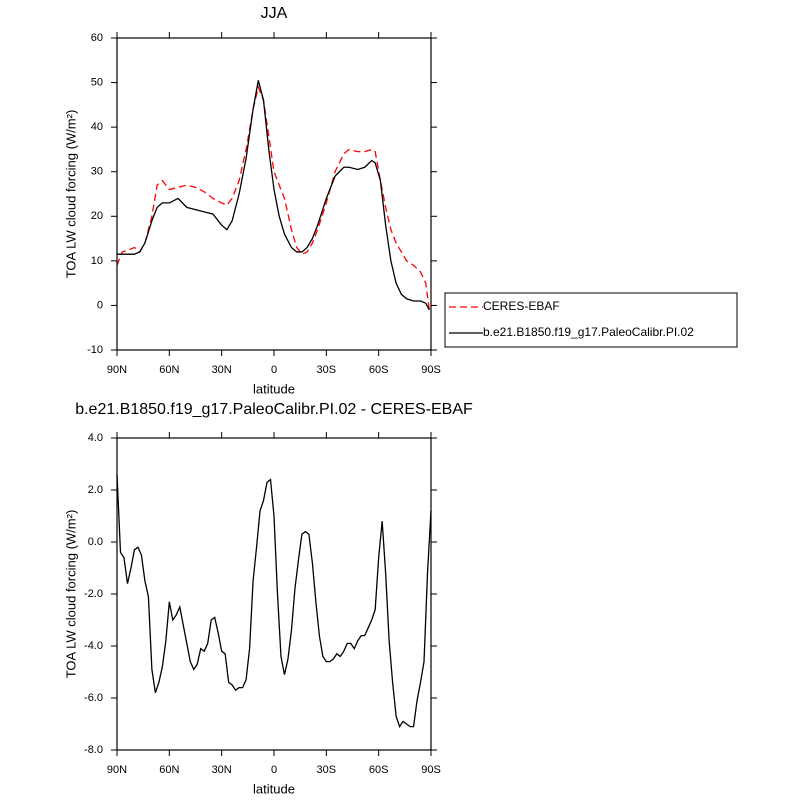 This screenshot has width=800, height=800. Describe the element at coordinates (588, 332) in the screenshot. I see `legend-label: b.e21.B1850.f19_g17.PaleoCalibr.PI.02` at that location.